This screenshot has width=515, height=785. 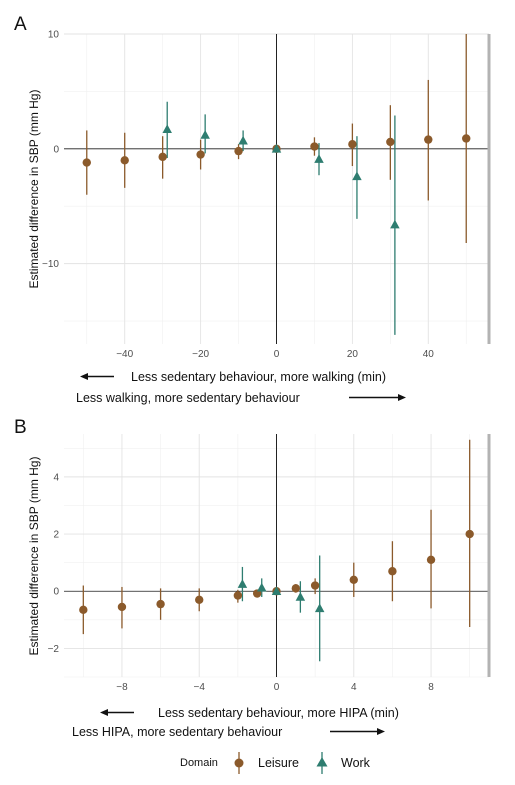 I want to click on panel-a-x-tick-label: −20, so click(x=200, y=354).